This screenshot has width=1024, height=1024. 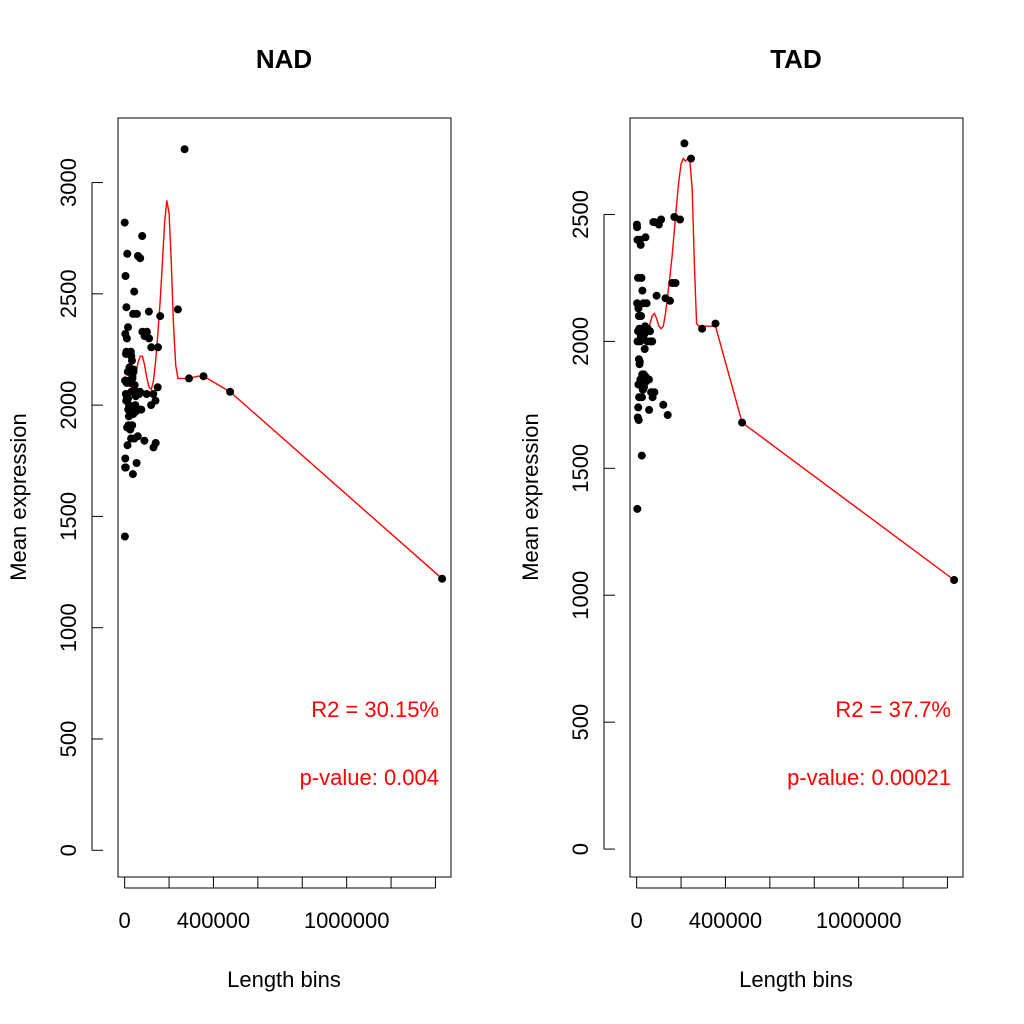 I want to click on tad-fit-line, so click(x=795, y=369).